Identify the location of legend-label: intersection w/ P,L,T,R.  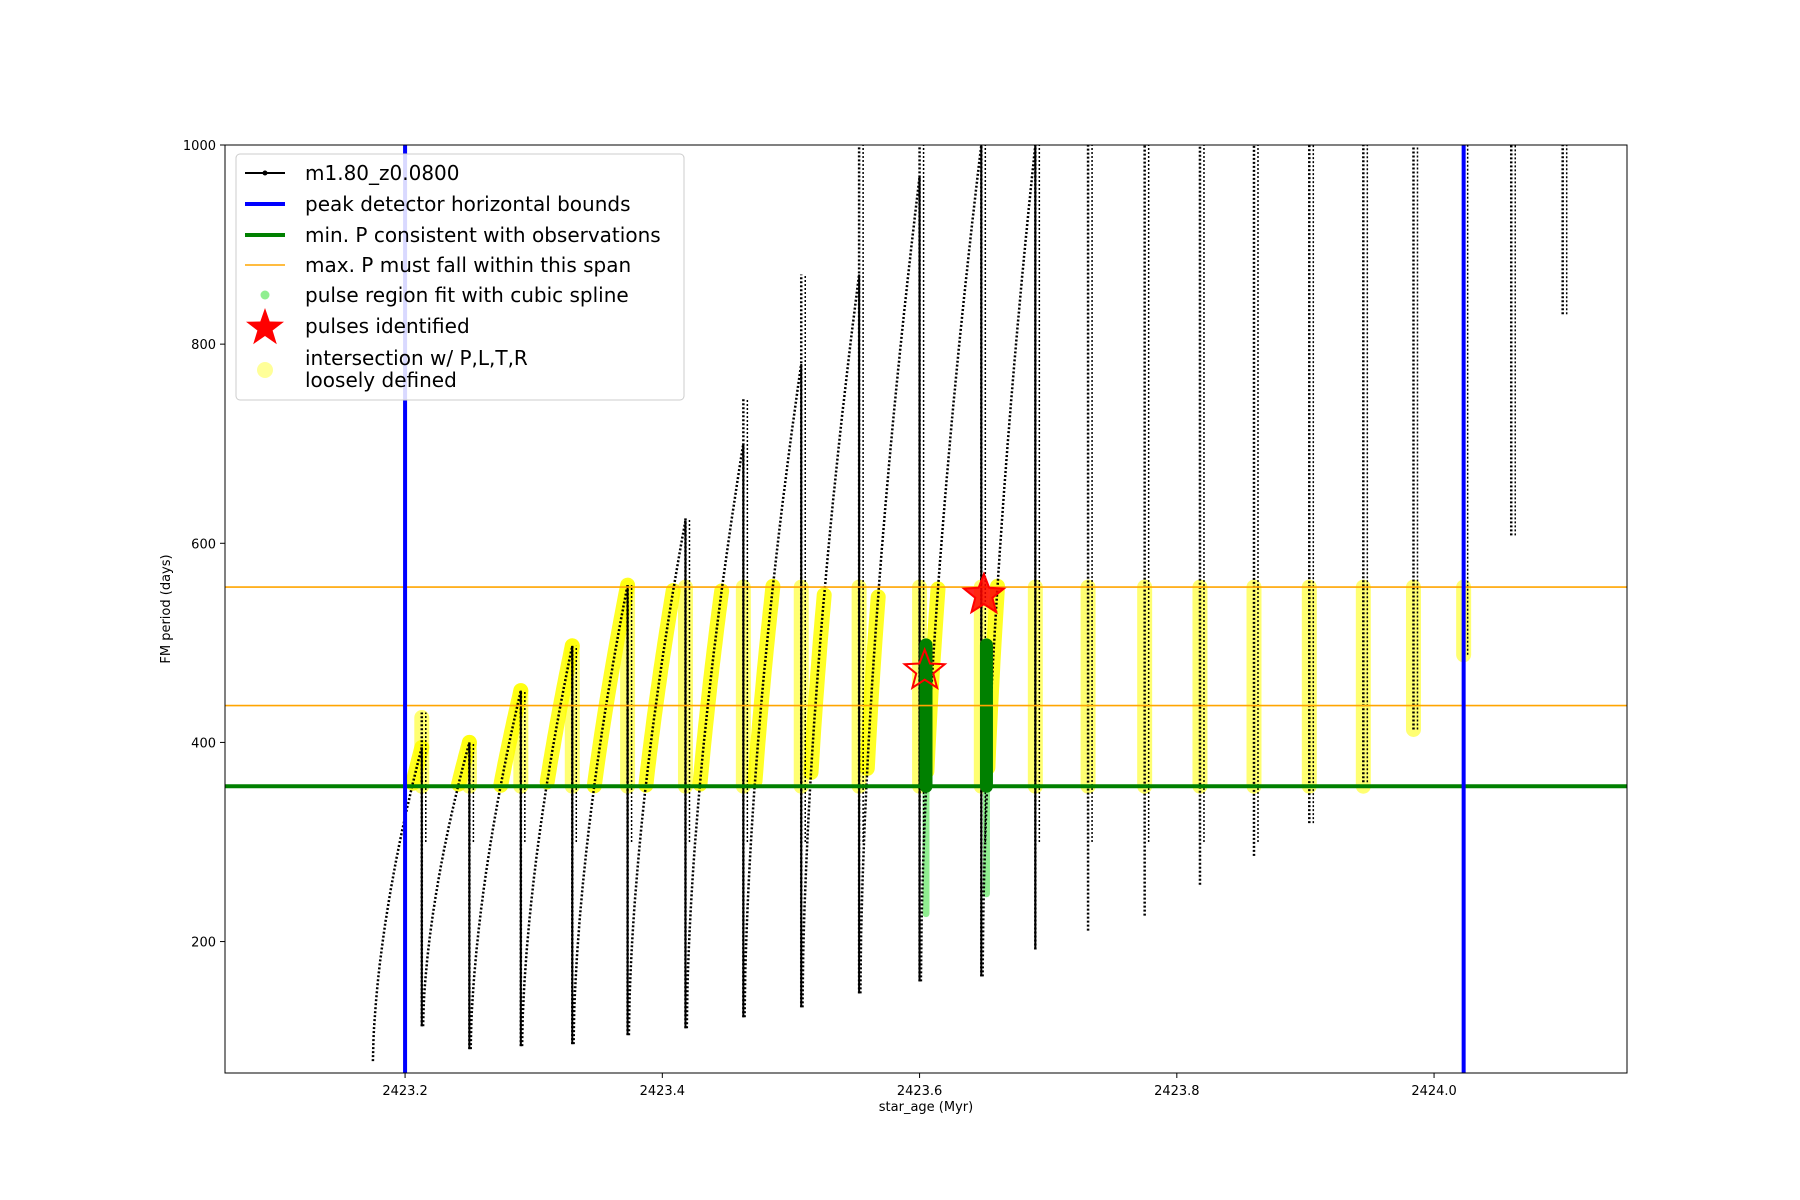
(416, 358).